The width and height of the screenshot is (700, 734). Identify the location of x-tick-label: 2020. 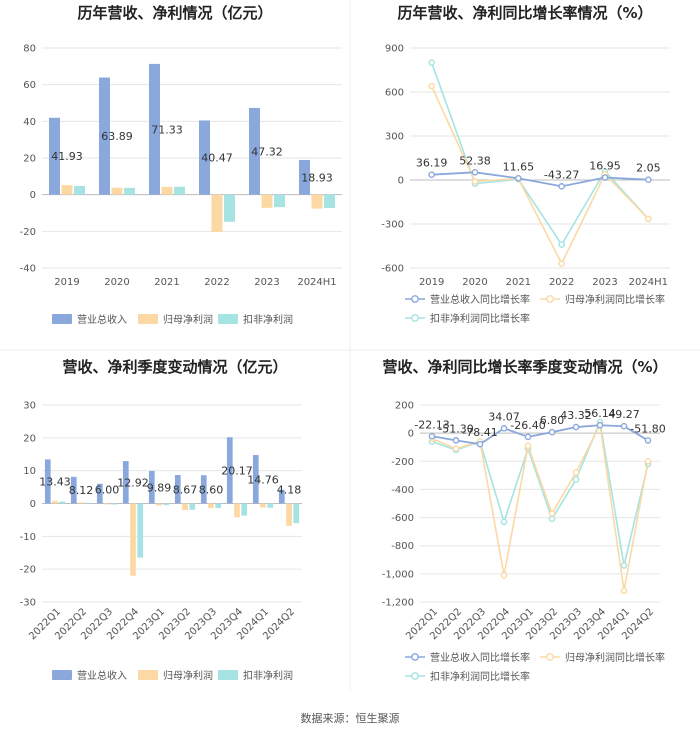
(116, 282).